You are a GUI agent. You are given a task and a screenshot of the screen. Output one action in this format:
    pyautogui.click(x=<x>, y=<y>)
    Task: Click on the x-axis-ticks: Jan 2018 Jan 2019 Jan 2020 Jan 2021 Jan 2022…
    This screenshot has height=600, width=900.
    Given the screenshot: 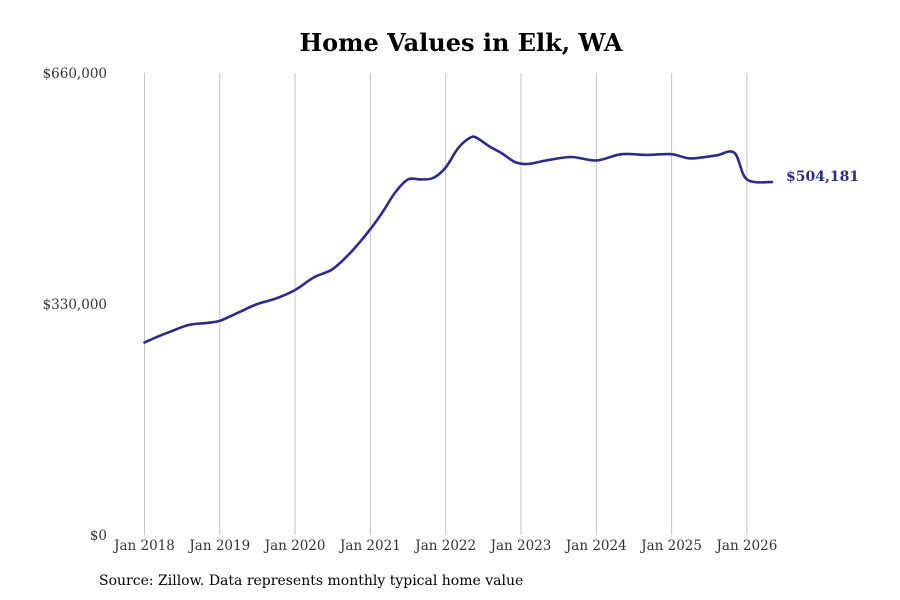 What is the action you would take?
    pyautogui.click(x=444, y=546)
    